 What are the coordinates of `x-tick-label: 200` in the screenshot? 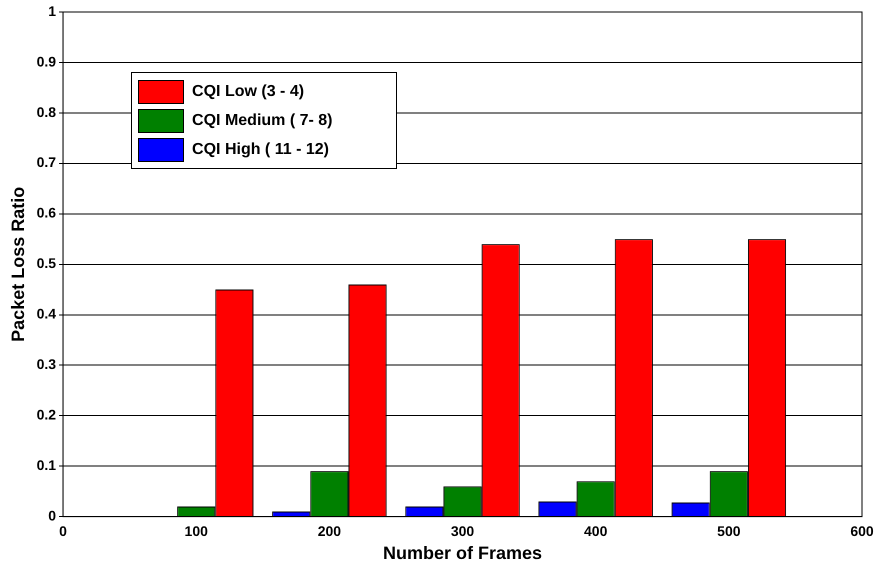 It's located at (330, 530).